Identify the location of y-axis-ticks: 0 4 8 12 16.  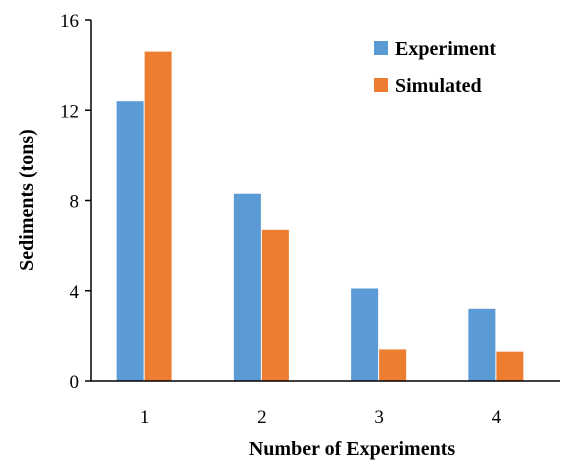
(75, 202).